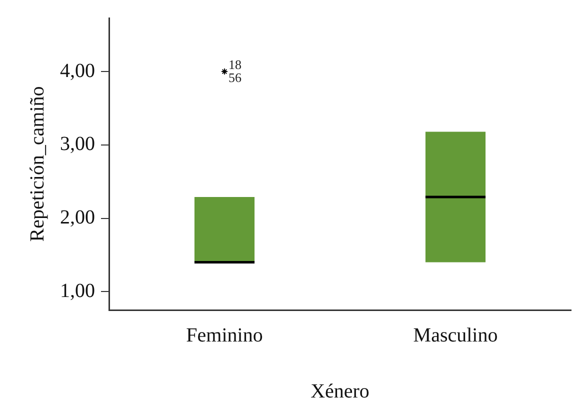 This screenshot has height=412, width=576. Describe the element at coordinates (77, 217) in the screenshot. I see `y-tick-label: 2,00` at that location.